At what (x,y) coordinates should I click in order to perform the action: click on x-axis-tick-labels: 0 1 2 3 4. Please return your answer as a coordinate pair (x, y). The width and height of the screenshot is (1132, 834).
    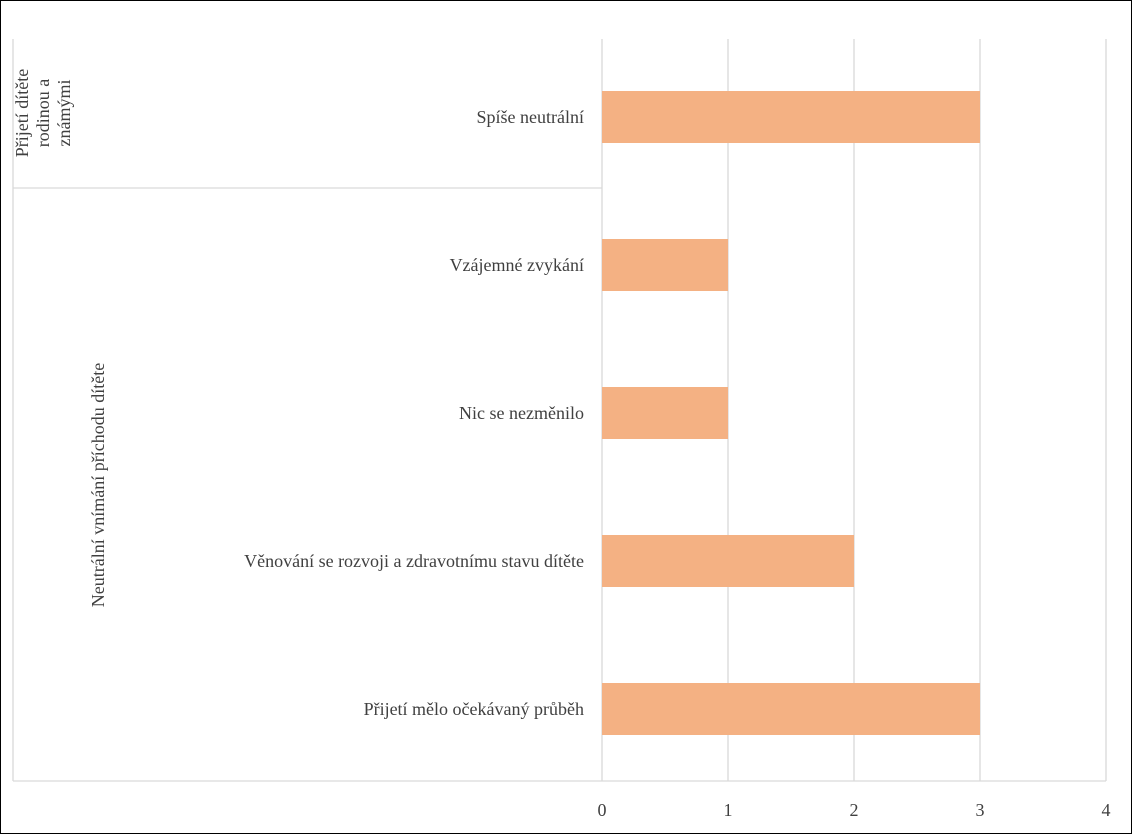
    Looking at the image, I should click on (854, 810).